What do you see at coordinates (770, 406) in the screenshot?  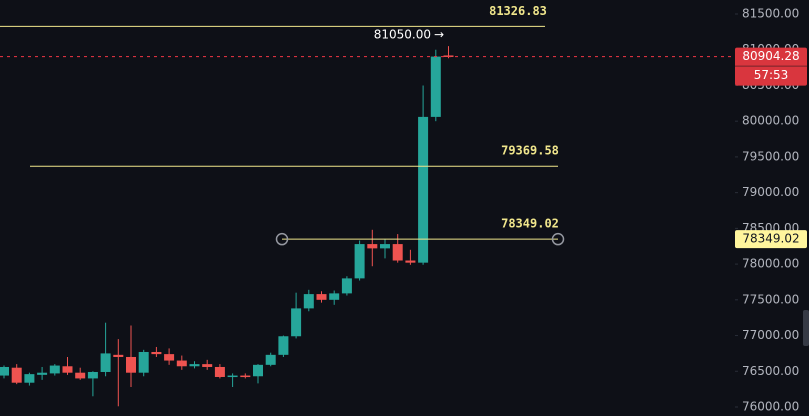 I see `y-tick-label: 76000.00` at bounding box center [770, 406].